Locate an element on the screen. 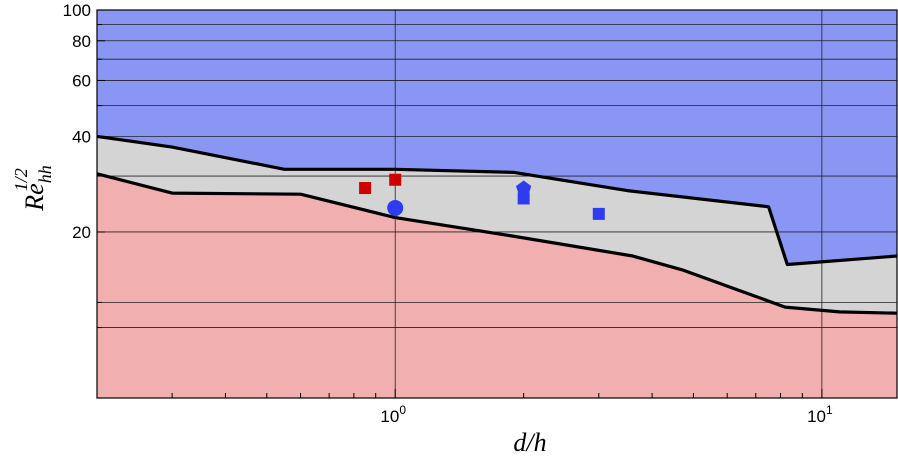 The height and width of the screenshot is (461, 898). y-axis-title-base: Re is located at coordinates (34, 197).